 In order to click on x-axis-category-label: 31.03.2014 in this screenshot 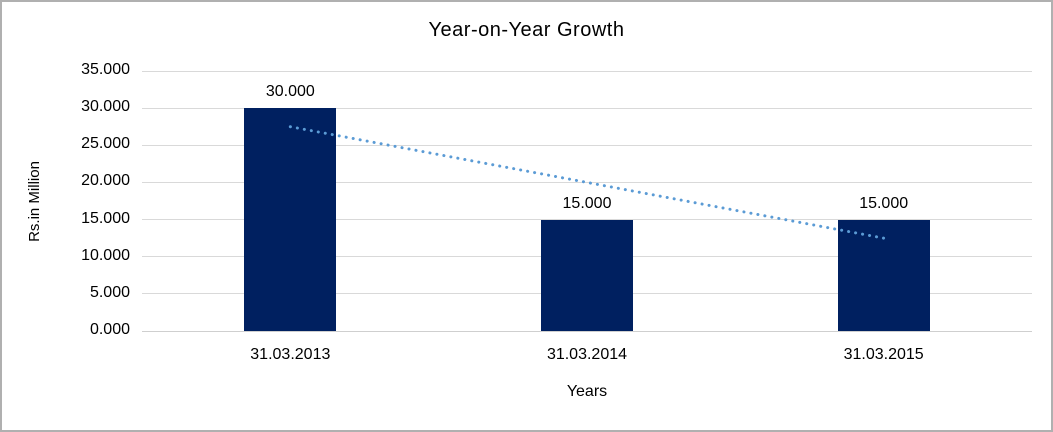, I will do `click(587, 354)`.